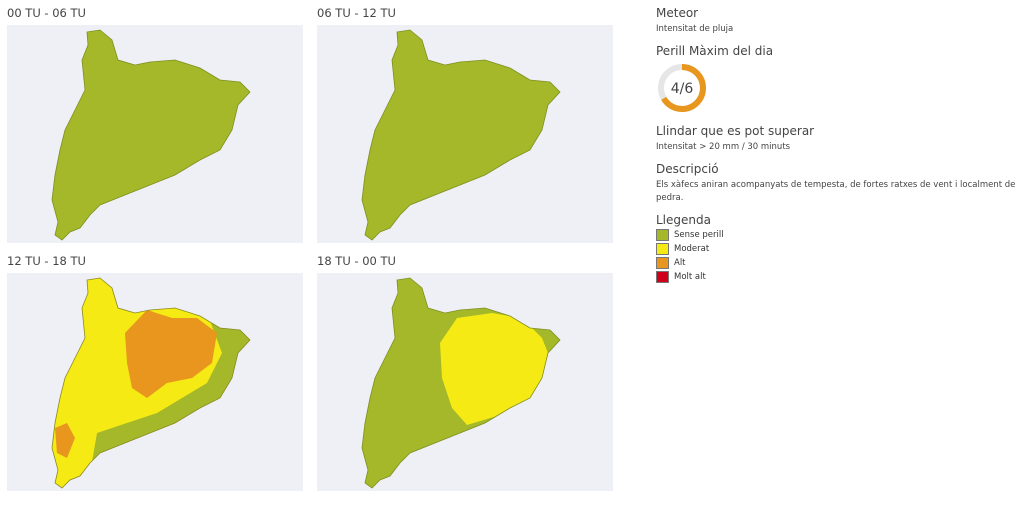  What do you see at coordinates (837, 256) in the screenshot?
I see `legend: Sense perill Moderat Alt Molt alt` at bounding box center [837, 256].